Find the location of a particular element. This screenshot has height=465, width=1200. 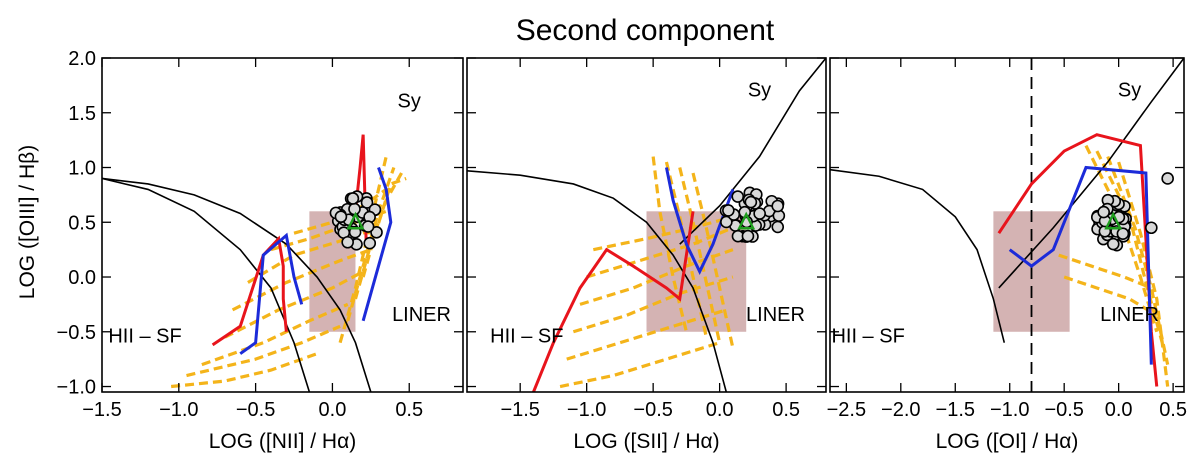

y-tick-label: 0.5 is located at coordinates (82, 223).